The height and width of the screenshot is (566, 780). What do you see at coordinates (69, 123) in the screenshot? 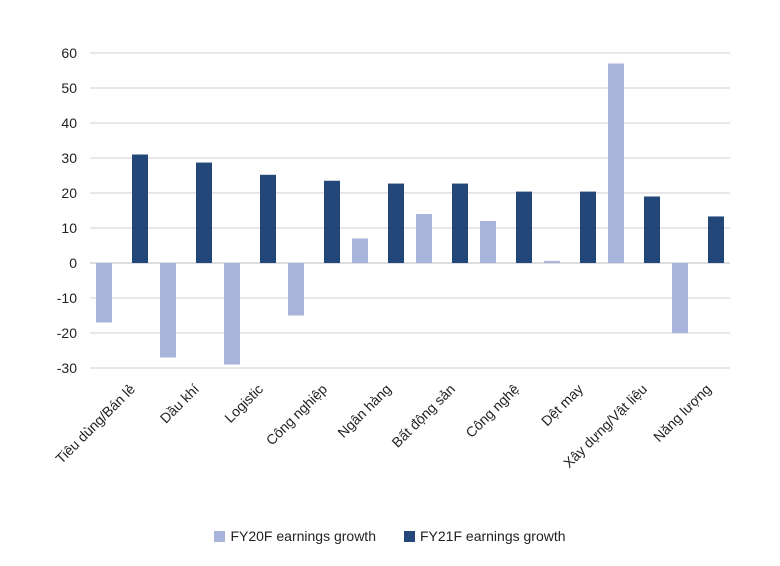
I see `y-tick-label: 40` at bounding box center [69, 123].